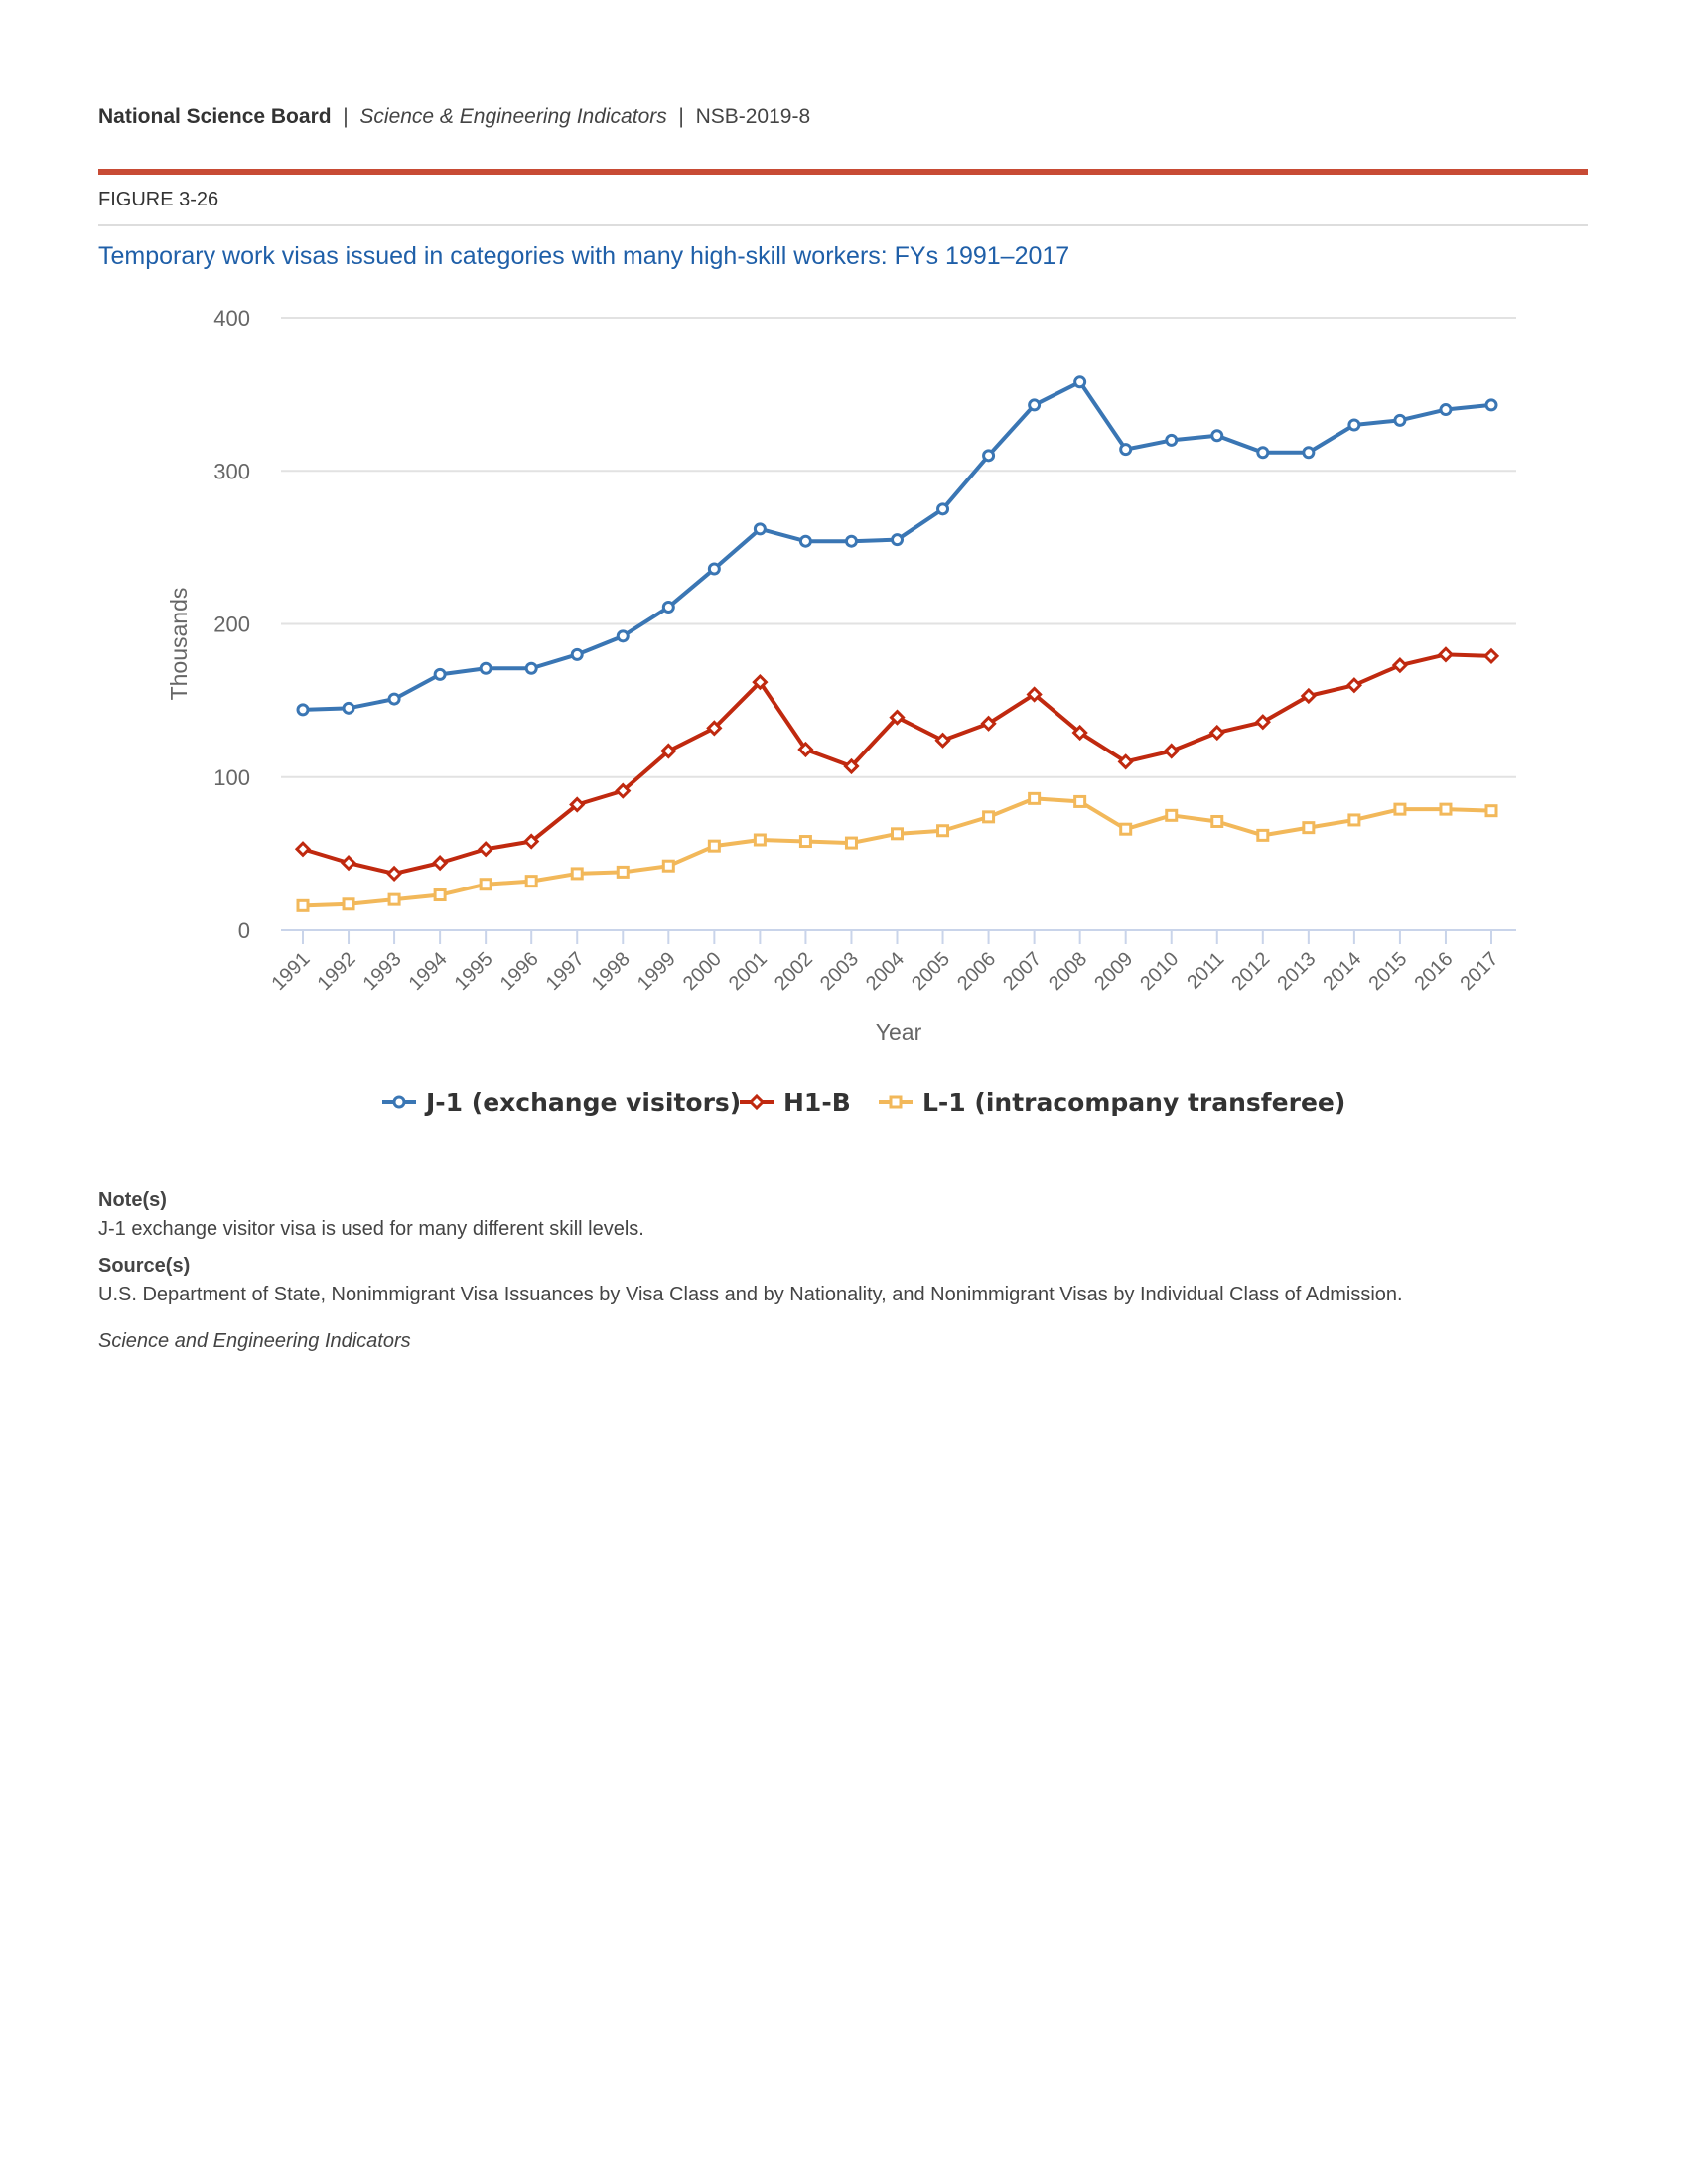  Describe the element at coordinates (702, 971) in the screenshot. I see `x-tick-label: 2000` at that location.